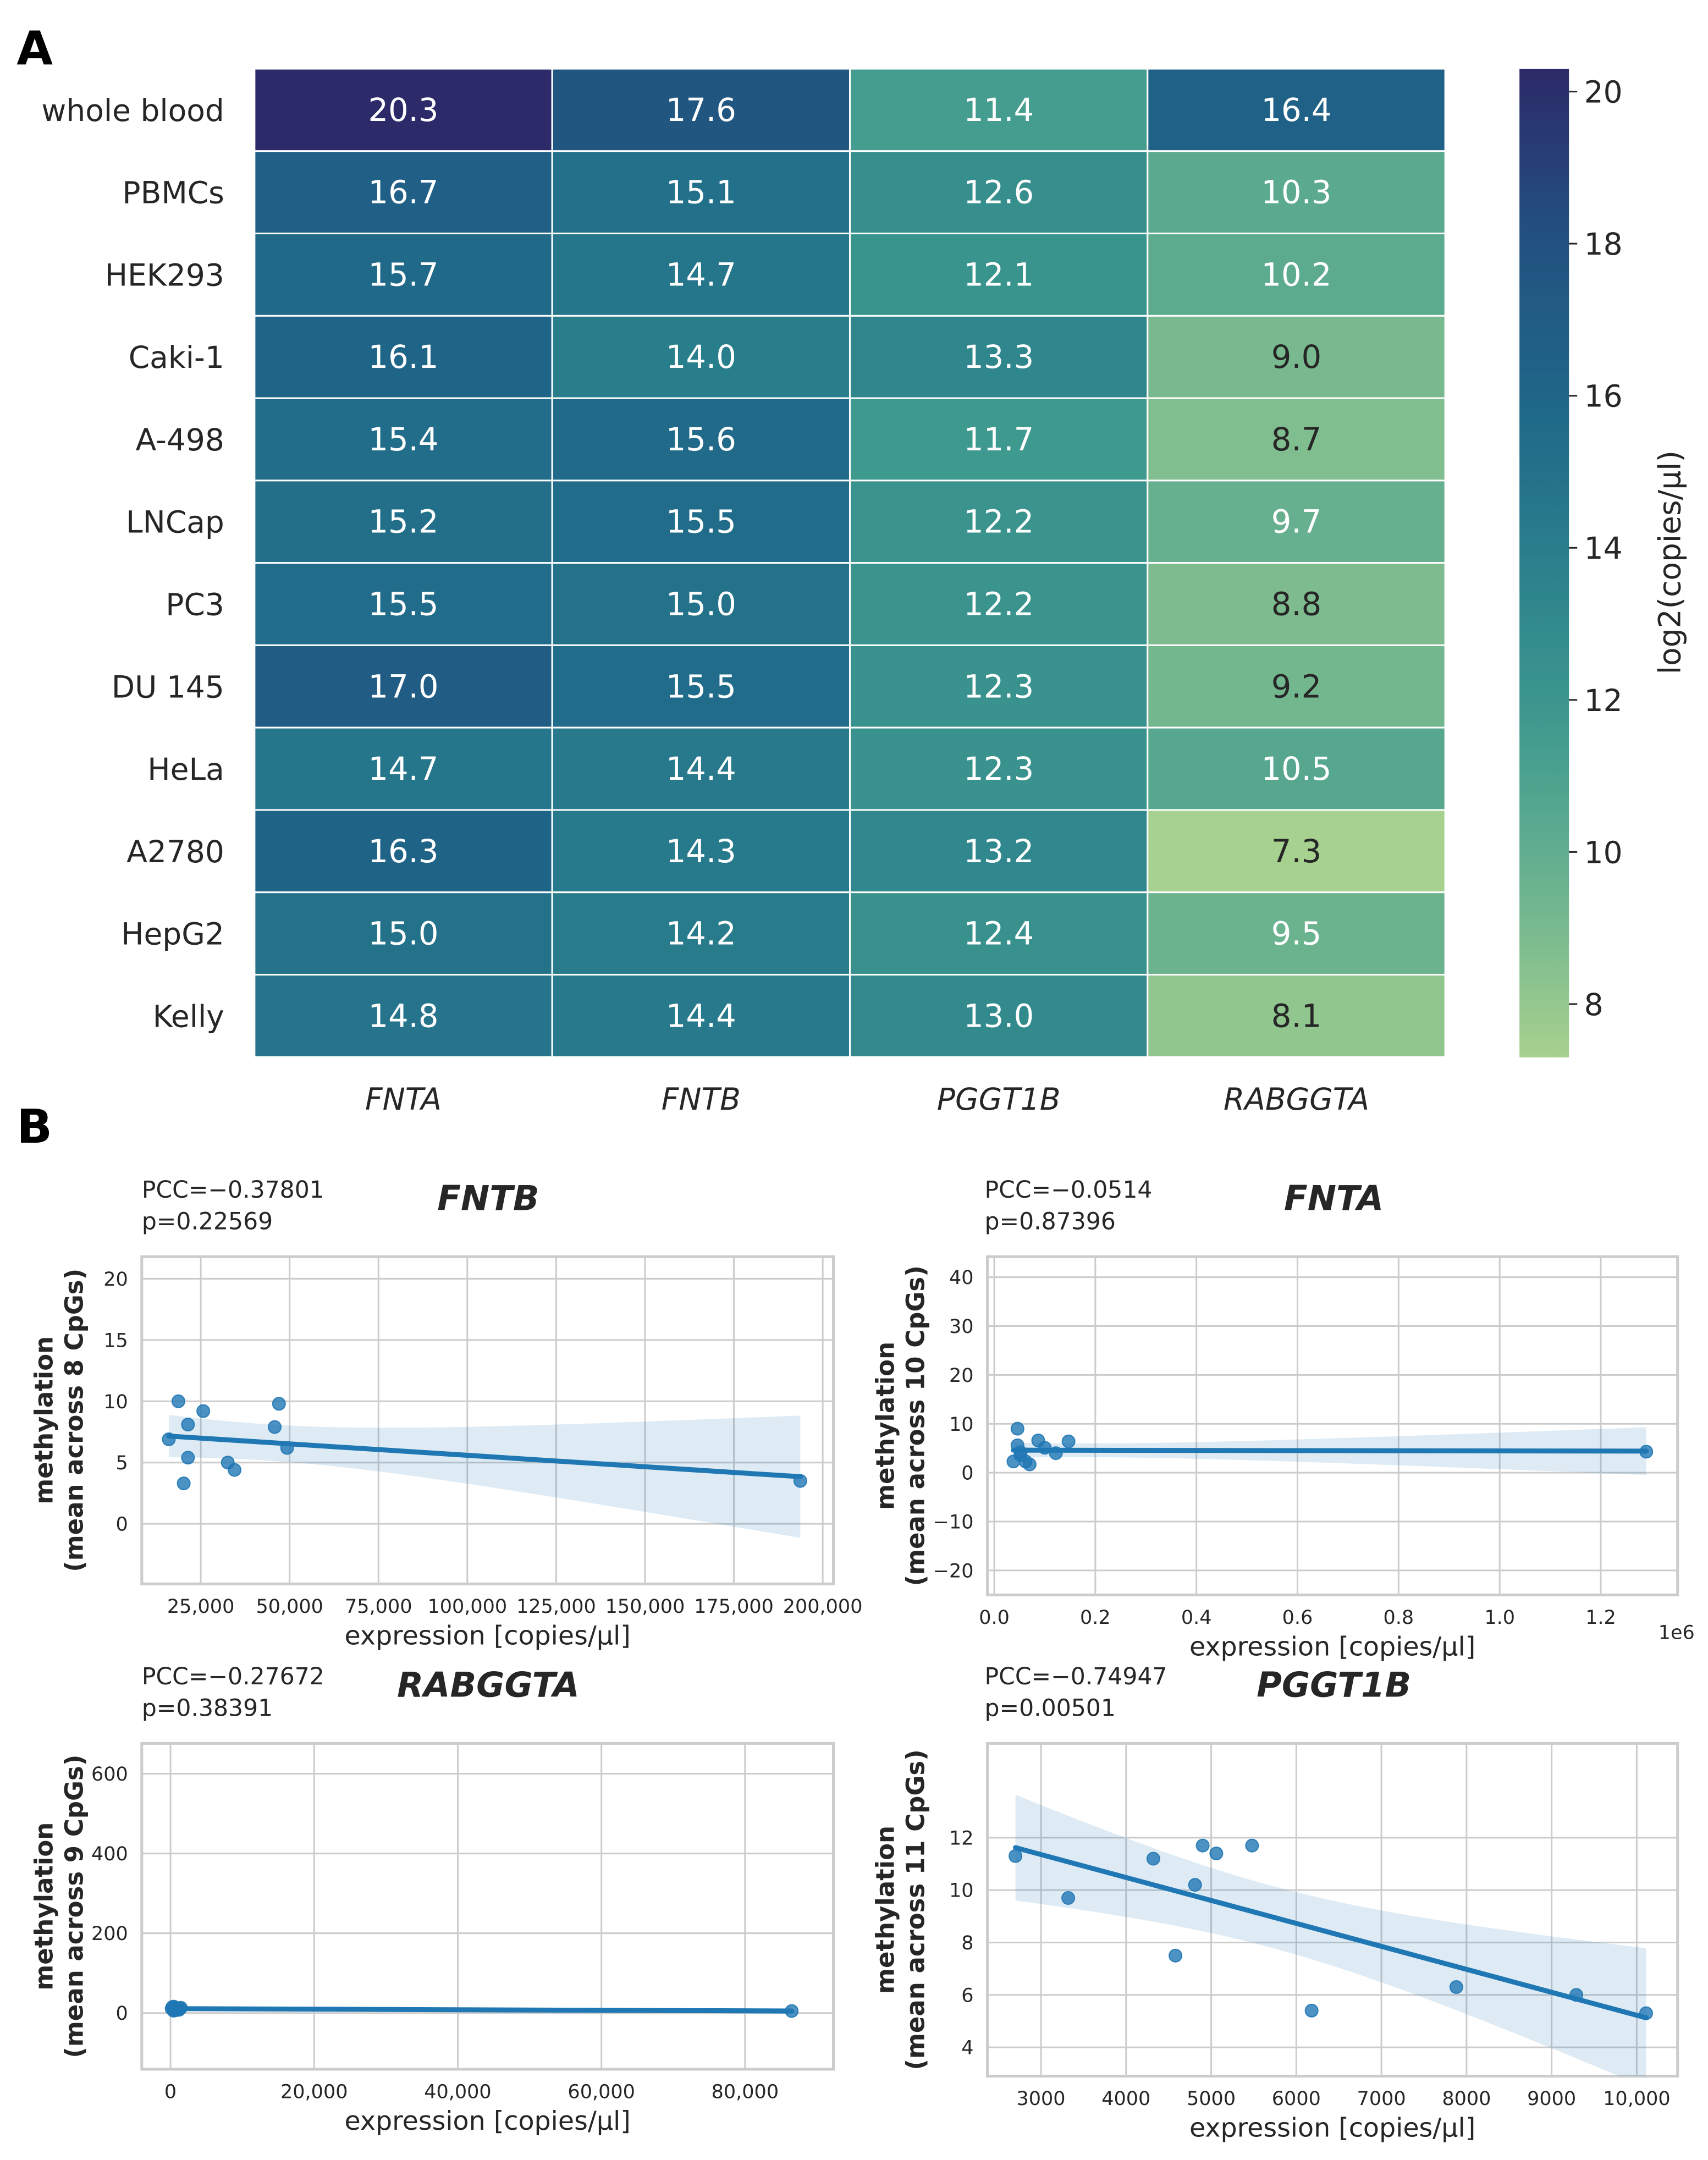  Describe the element at coordinates (185, 769) in the screenshot. I see `row-label: HeLa` at that location.